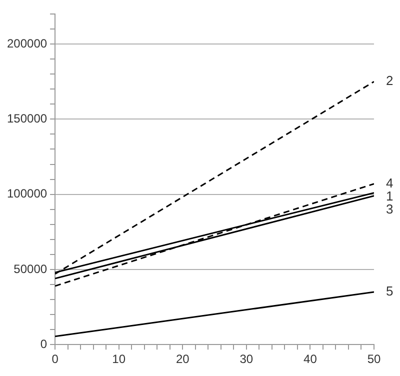  What do you see at coordinates (390, 182) in the screenshot?
I see `series-label: 4` at bounding box center [390, 182].